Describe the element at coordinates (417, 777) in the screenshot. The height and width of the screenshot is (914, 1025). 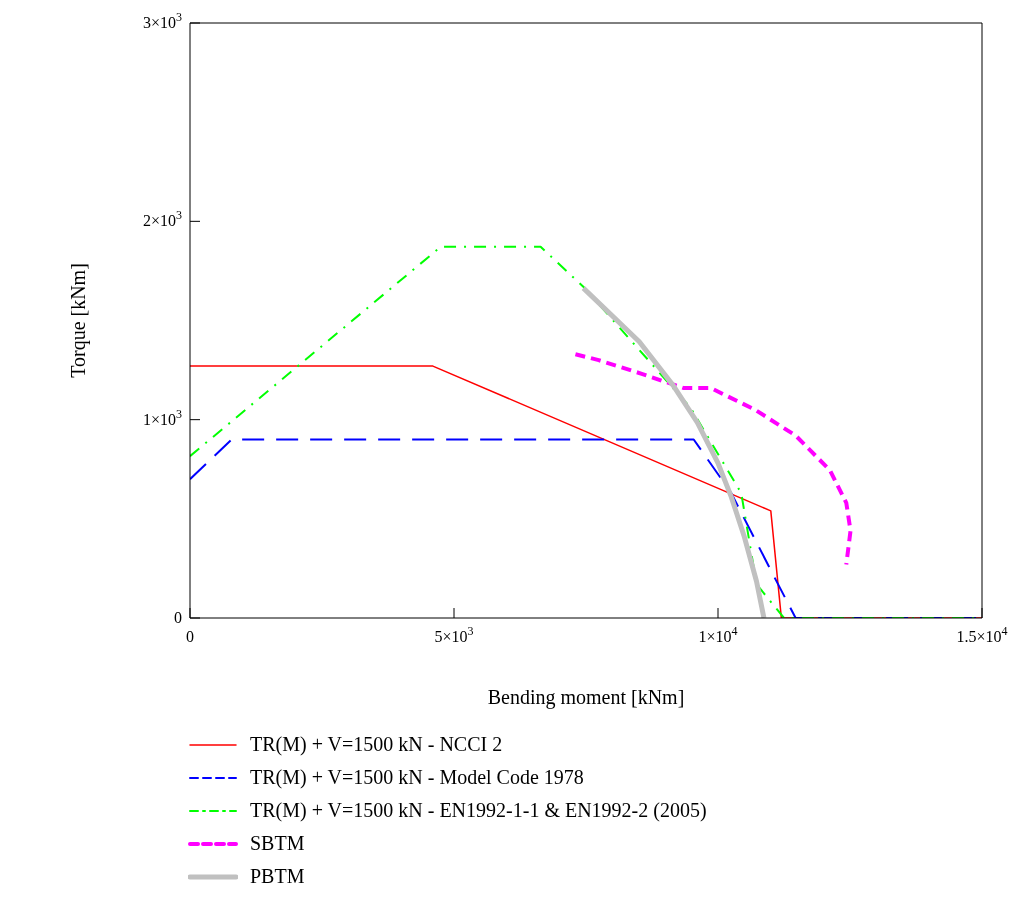
I see `legend-label: TR(M) + V=1500 kN - Model Code 1978` at that location.